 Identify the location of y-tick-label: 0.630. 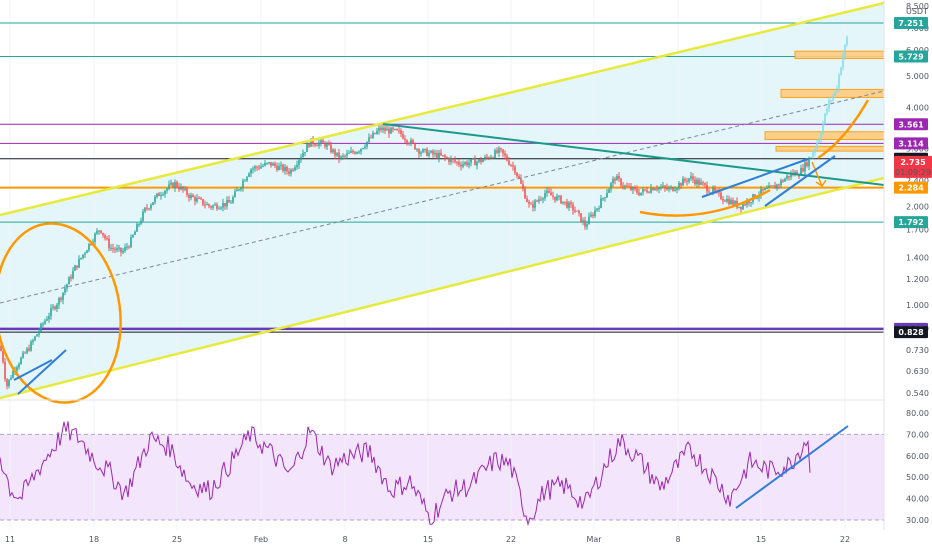
(917, 371).